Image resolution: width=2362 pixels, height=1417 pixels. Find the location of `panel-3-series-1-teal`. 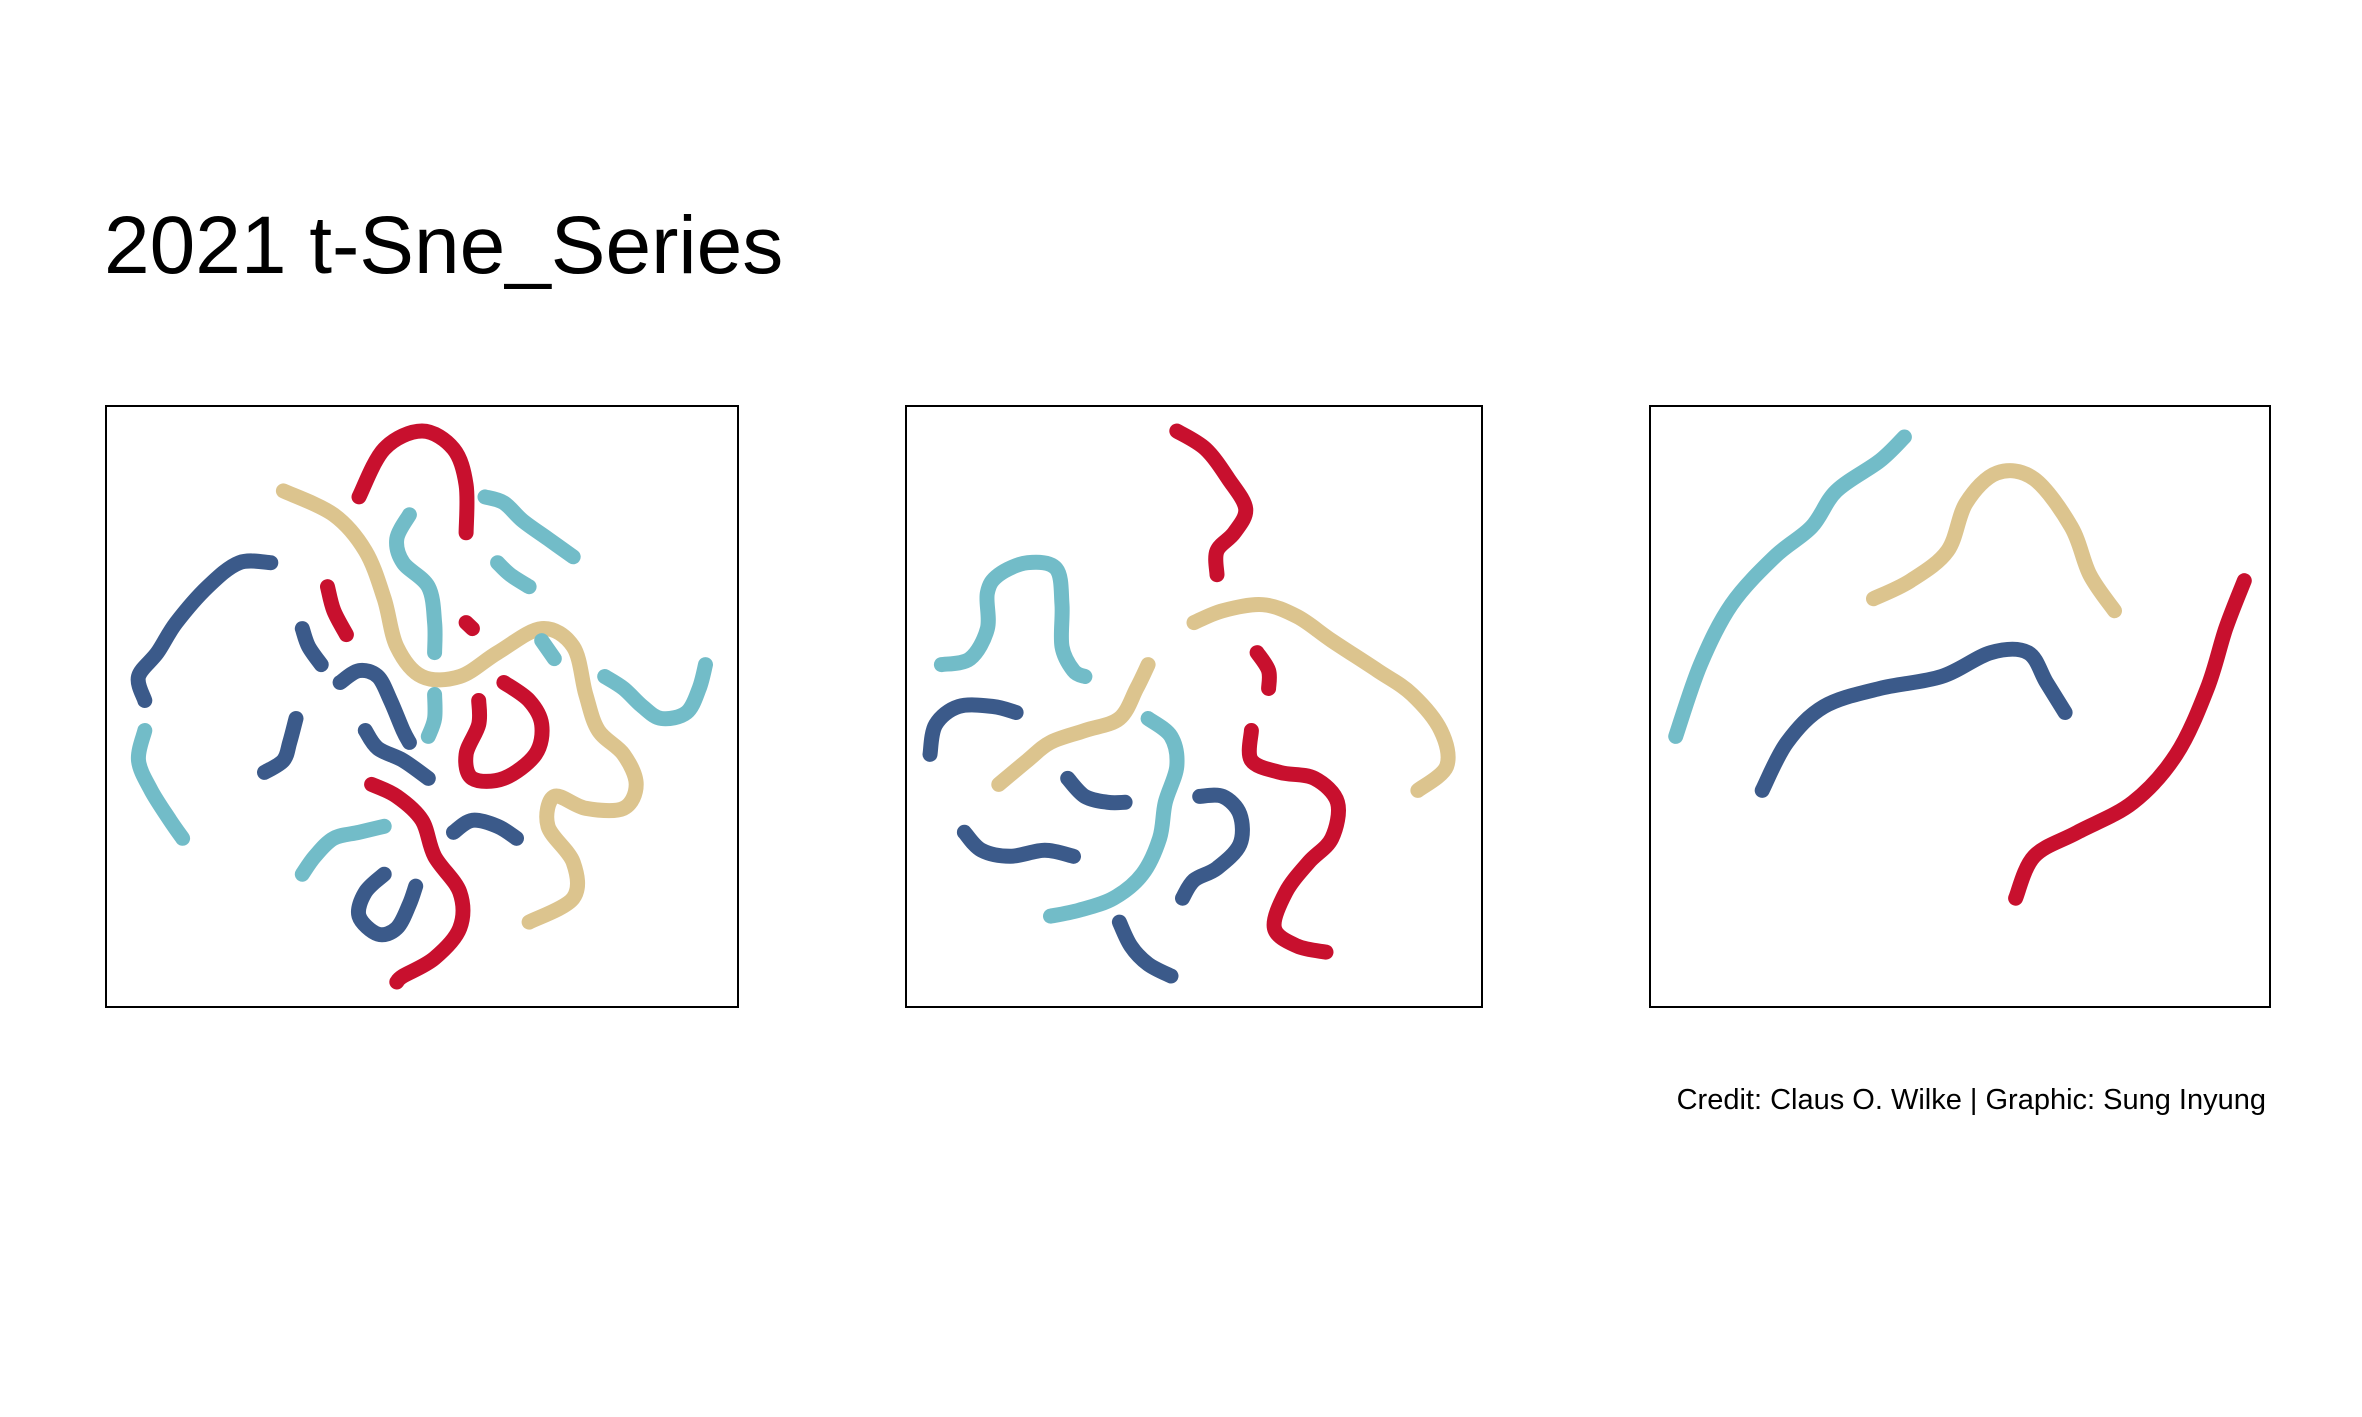

panel-3-series-1-teal is located at coordinates (1790, 586).